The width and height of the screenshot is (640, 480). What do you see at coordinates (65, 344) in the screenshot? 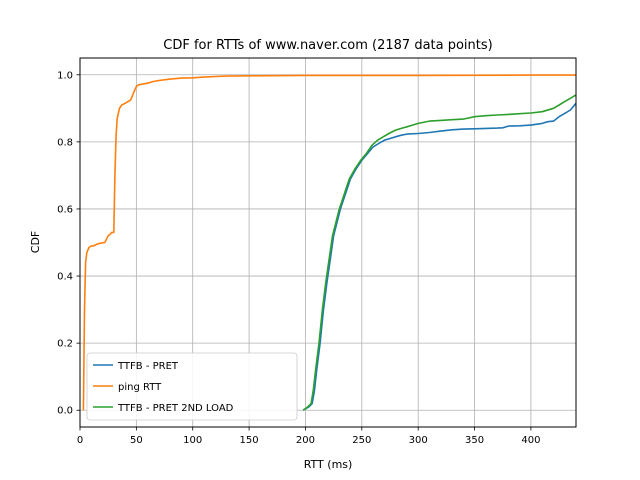
I see `y-tick-label: 0.2` at bounding box center [65, 344].